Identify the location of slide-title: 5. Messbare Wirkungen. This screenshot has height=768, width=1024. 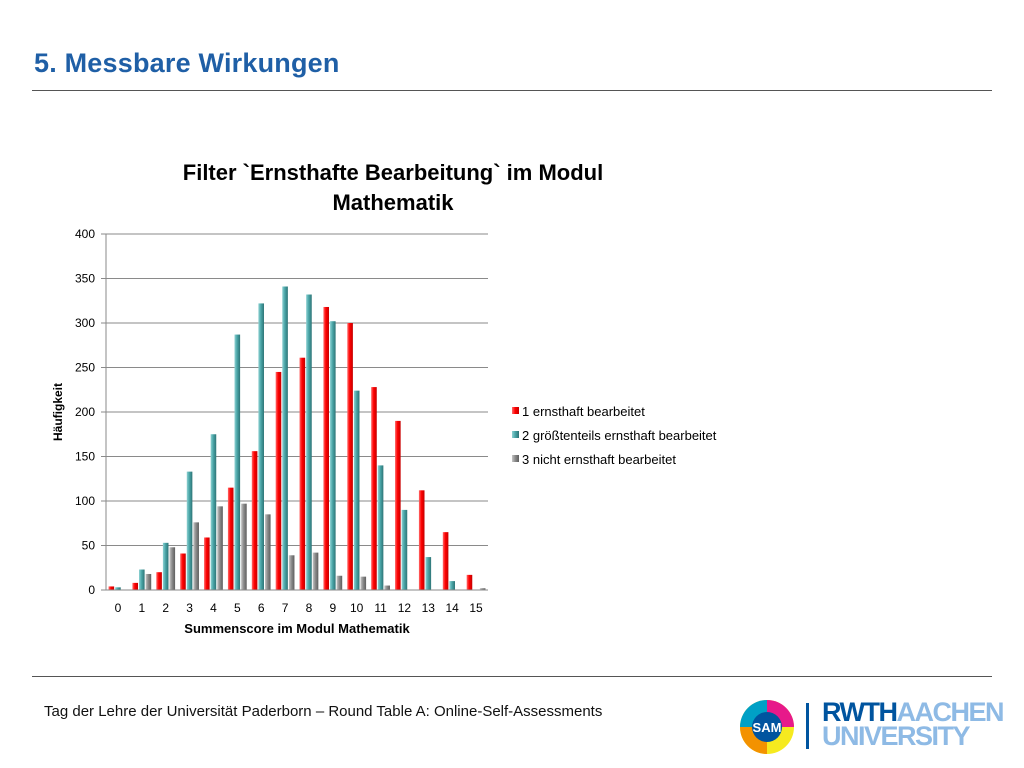
(187, 63).